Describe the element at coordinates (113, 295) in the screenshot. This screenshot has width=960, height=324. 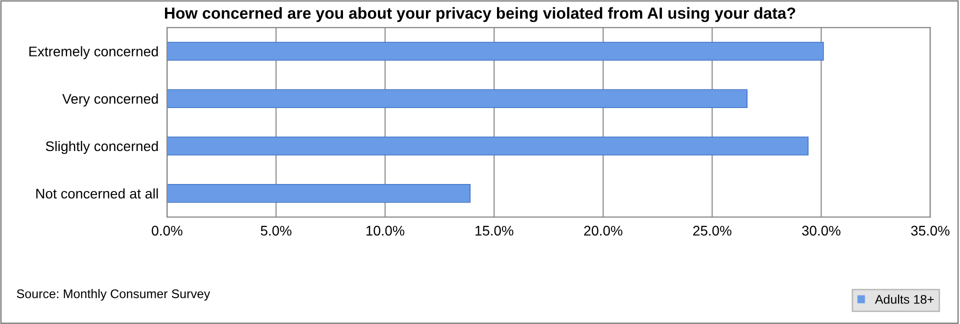
I see `source-note: Source: Monthly Consumer Survey` at that location.